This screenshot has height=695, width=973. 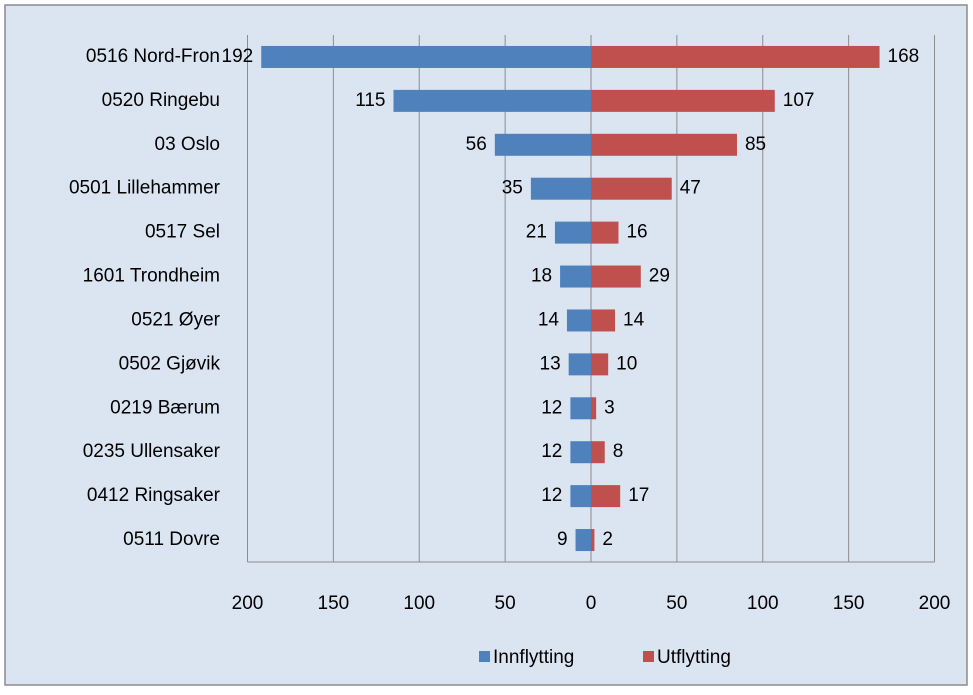 I want to click on value-label: 168, so click(x=904, y=56).